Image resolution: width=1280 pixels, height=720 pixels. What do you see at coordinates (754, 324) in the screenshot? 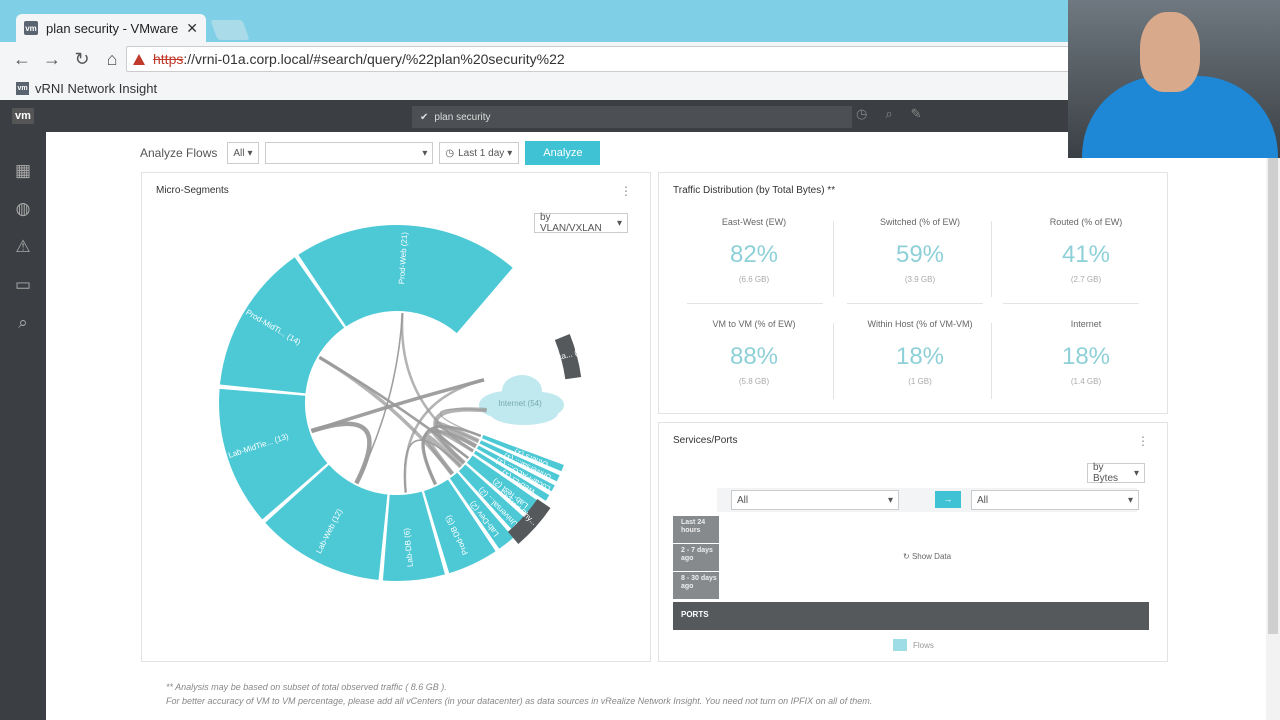
I see `metric-label: VM to VM (% of EW)` at bounding box center [754, 324].